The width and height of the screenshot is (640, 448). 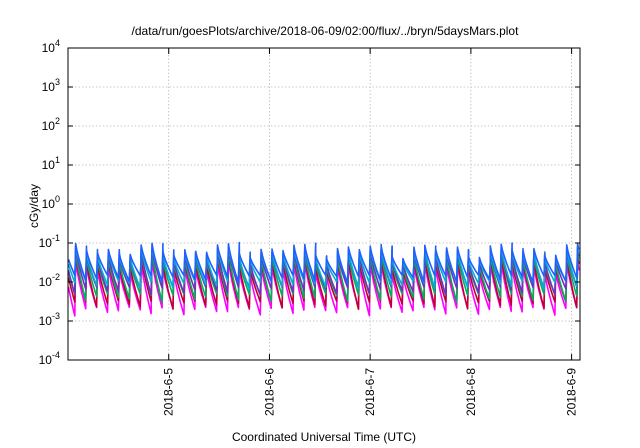 I want to click on y-tick-label: 10⁰, so click(x=51, y=202).